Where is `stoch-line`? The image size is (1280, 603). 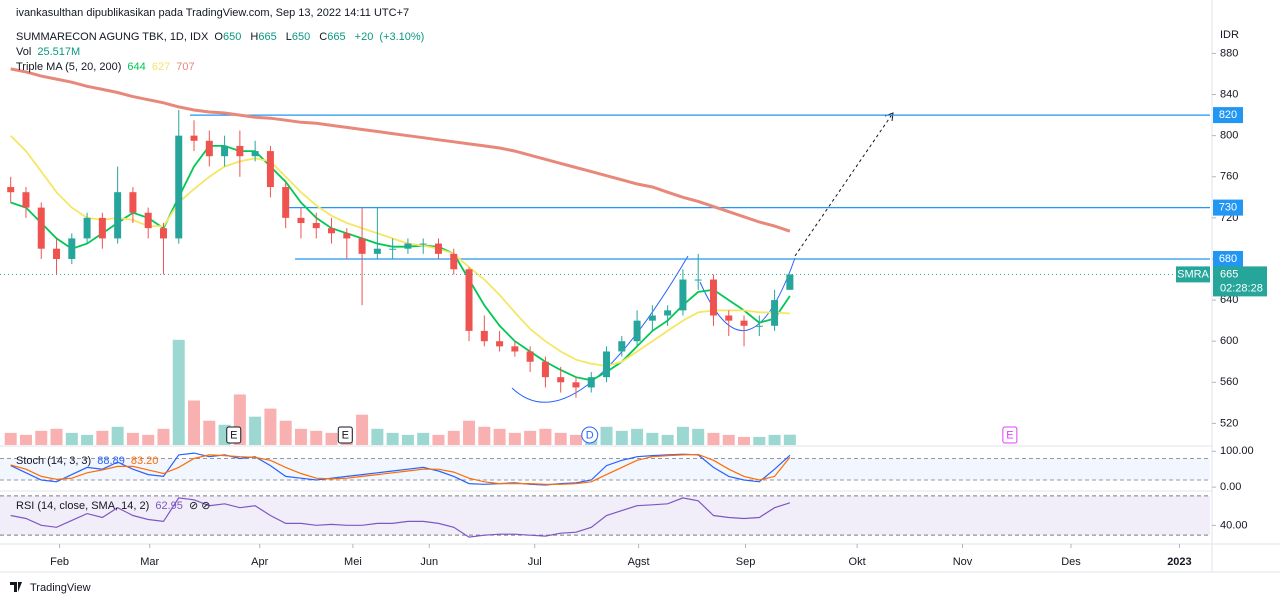
stoch-line is located at coordinates (400, 469).